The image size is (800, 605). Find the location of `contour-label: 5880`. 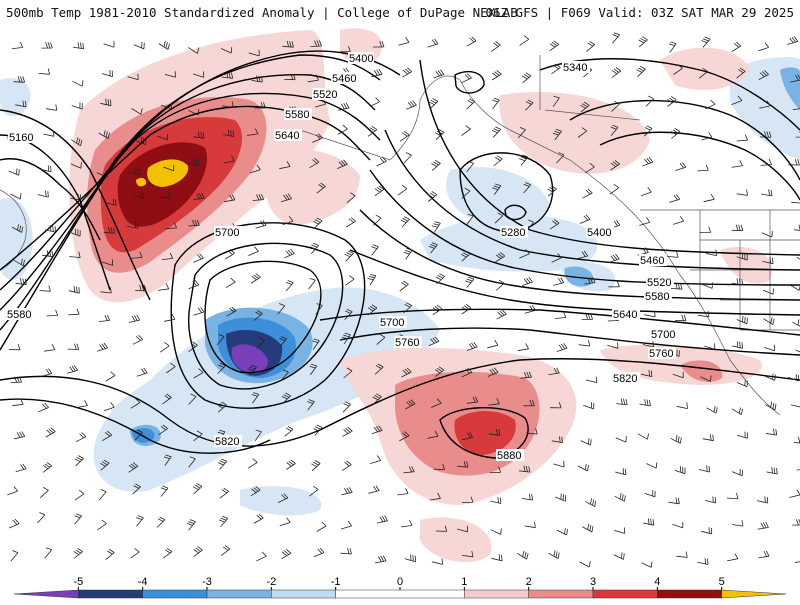

contour-label: 5880 is located at coordinates (509, 456).